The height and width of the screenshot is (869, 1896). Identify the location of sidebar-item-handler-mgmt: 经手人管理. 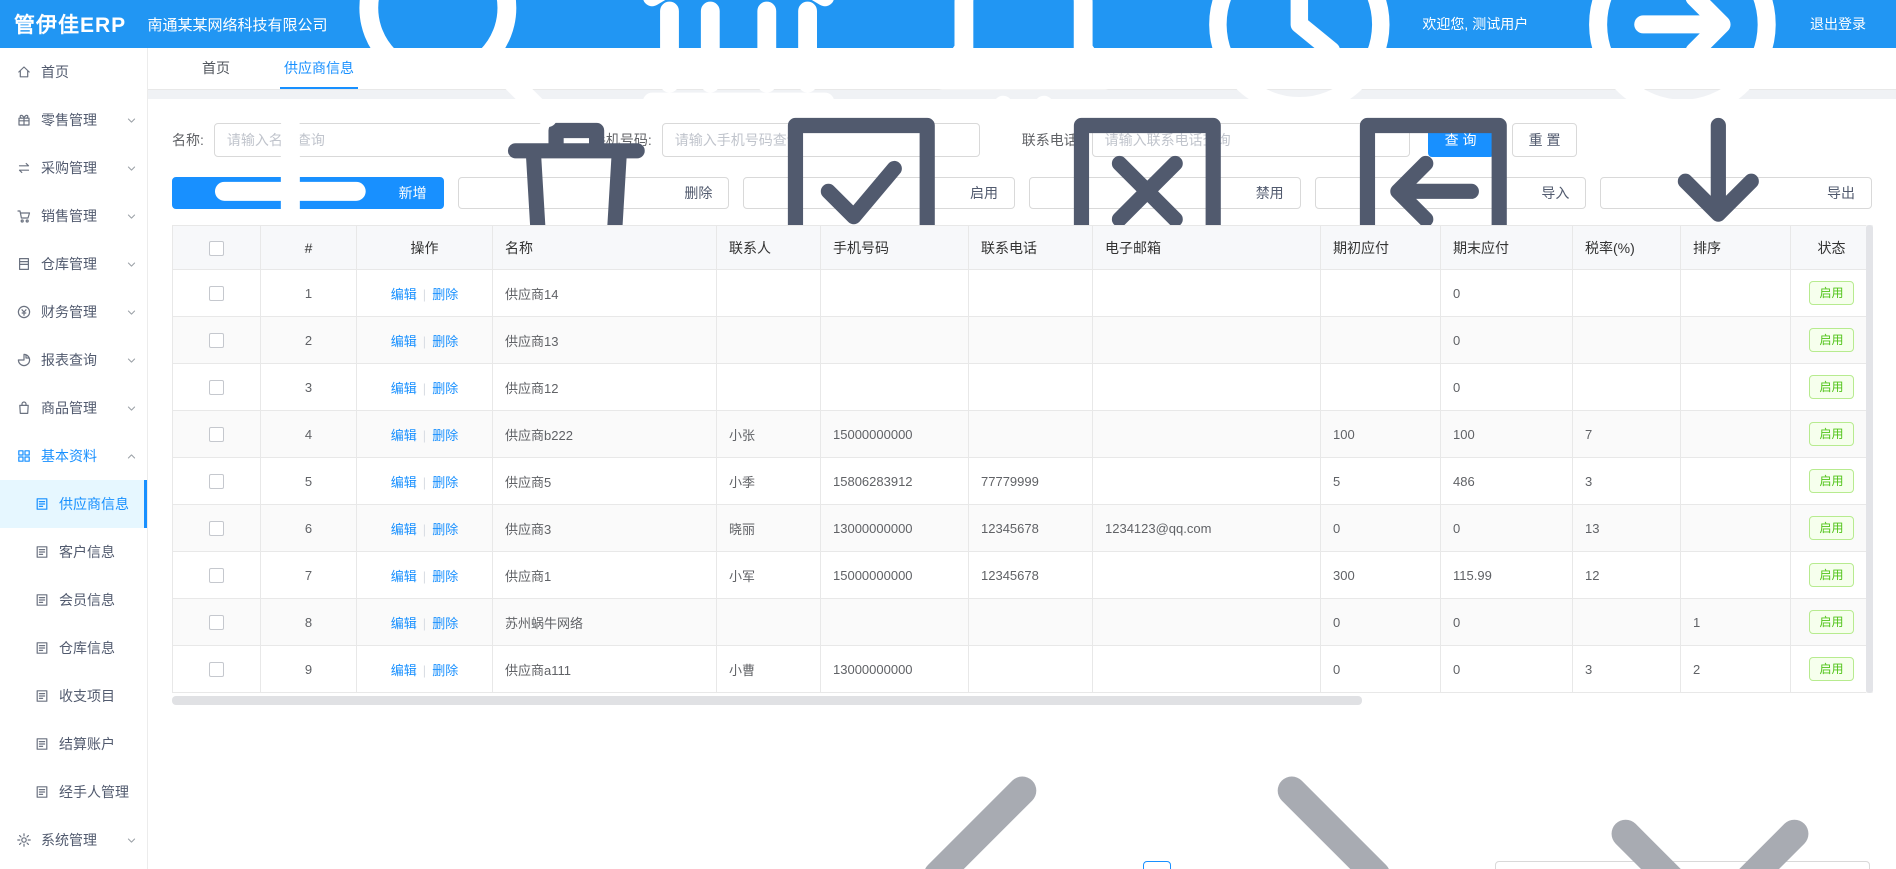
(73, 792).